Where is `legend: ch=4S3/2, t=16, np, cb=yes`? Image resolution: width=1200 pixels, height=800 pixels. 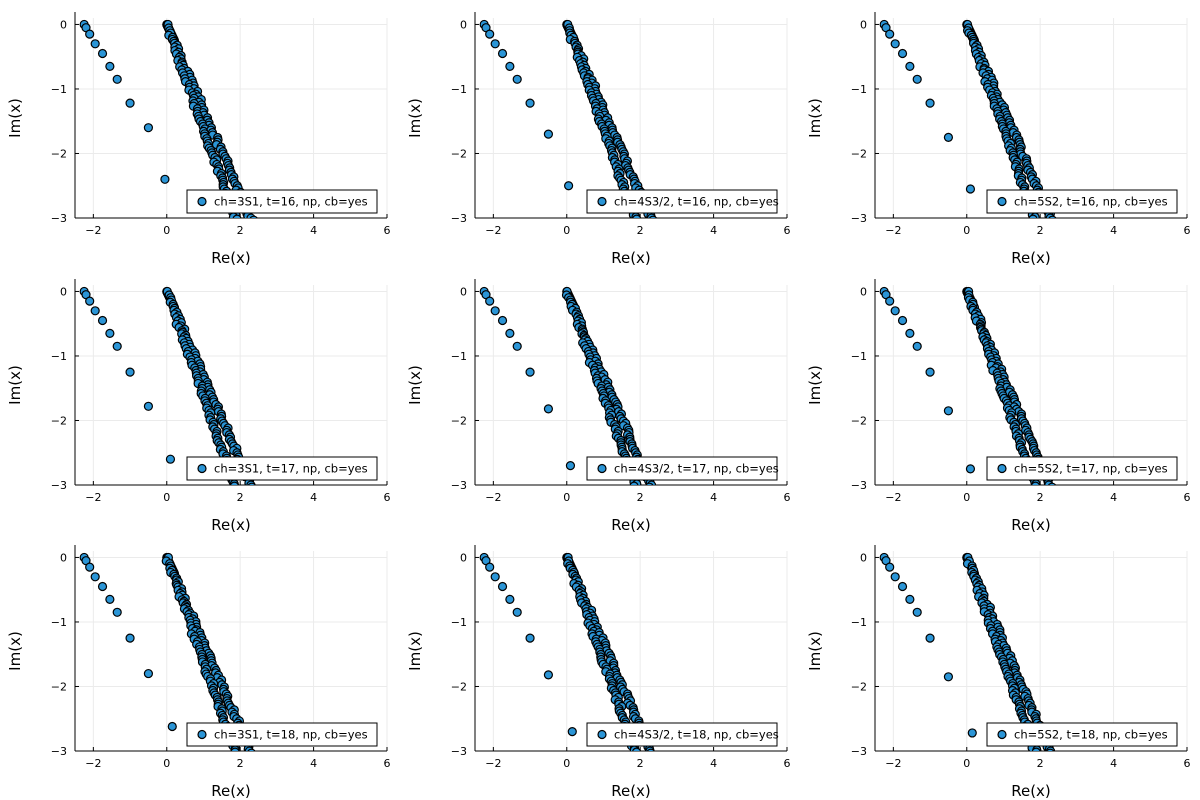
legend: ch=4S3/2, t=16, np, cb=yes is located at coordinates (682, 201).